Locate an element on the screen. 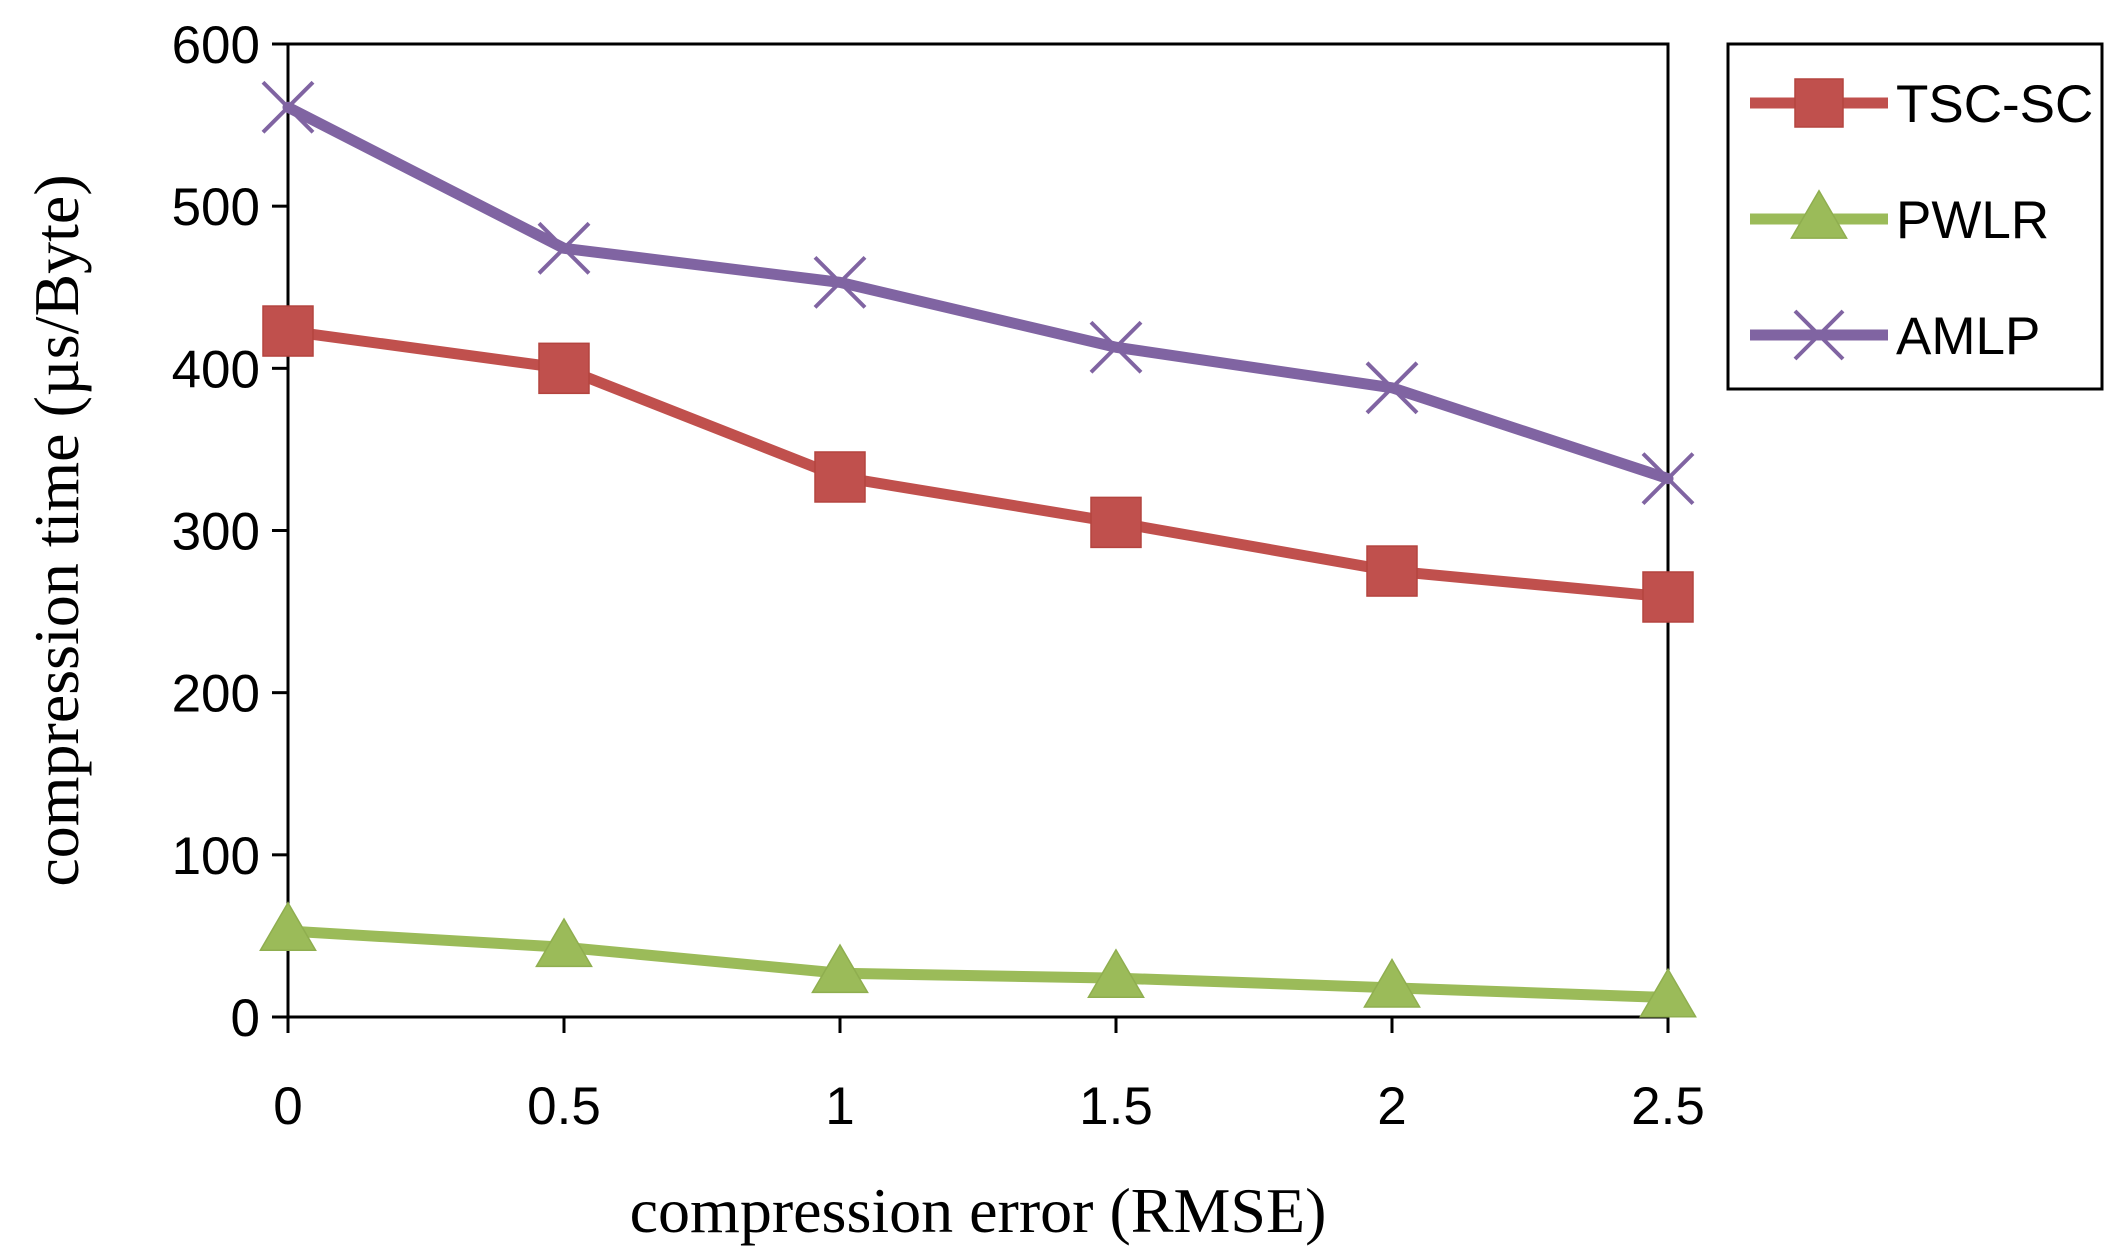 The height and width of the screenshot is (1260, 2118). legend-entry-pwlr: PWLR is located at coordinates (1899, 219).